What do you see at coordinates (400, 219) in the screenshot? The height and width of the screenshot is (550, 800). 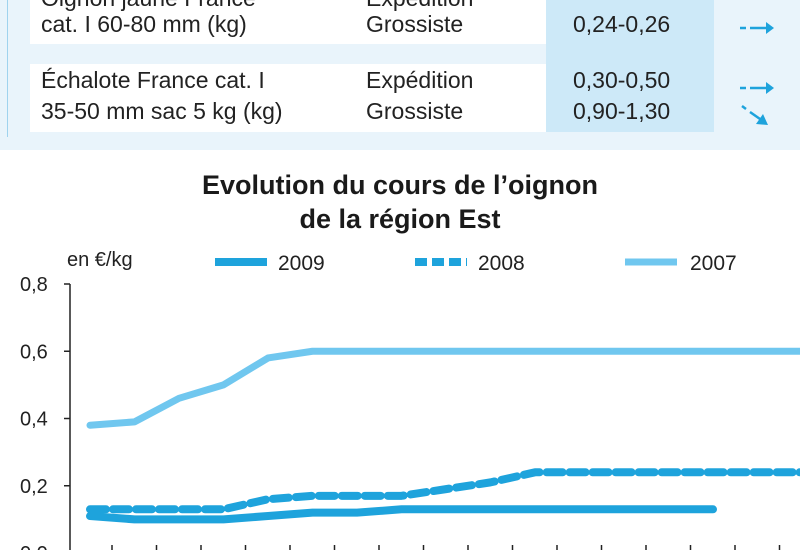 I see `chart-title-line2: de la région Est` at bounding box center [400, 219].